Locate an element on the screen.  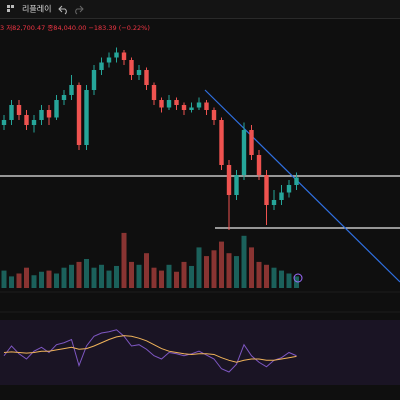
redo-button is located at coordinates (79, 10).